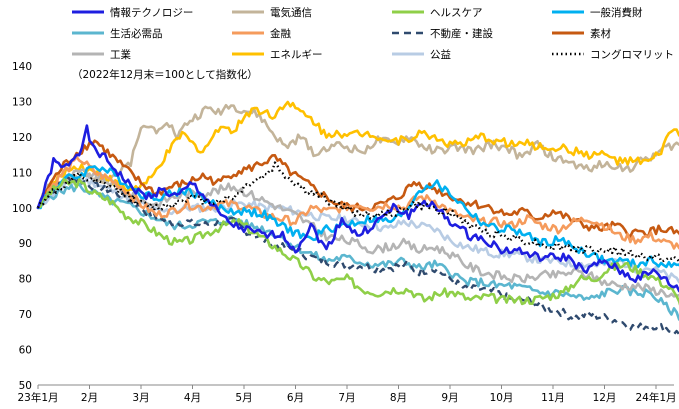 Image resolution: width=679 pixels, height=409 pixels. I want to click on legend-item: エネルギー, so click(277, 55).